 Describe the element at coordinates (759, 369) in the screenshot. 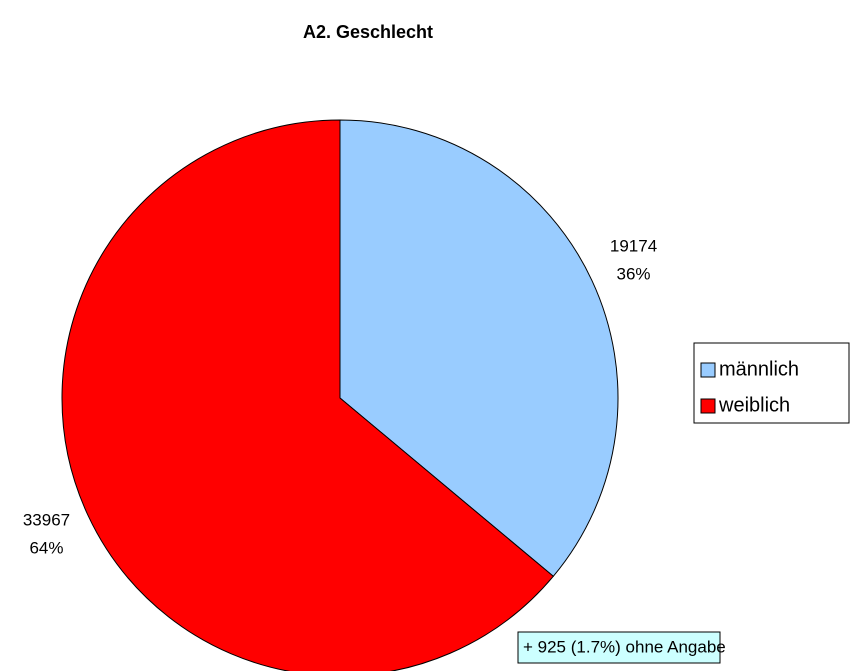

I see `legend-label: männlich` at that location.